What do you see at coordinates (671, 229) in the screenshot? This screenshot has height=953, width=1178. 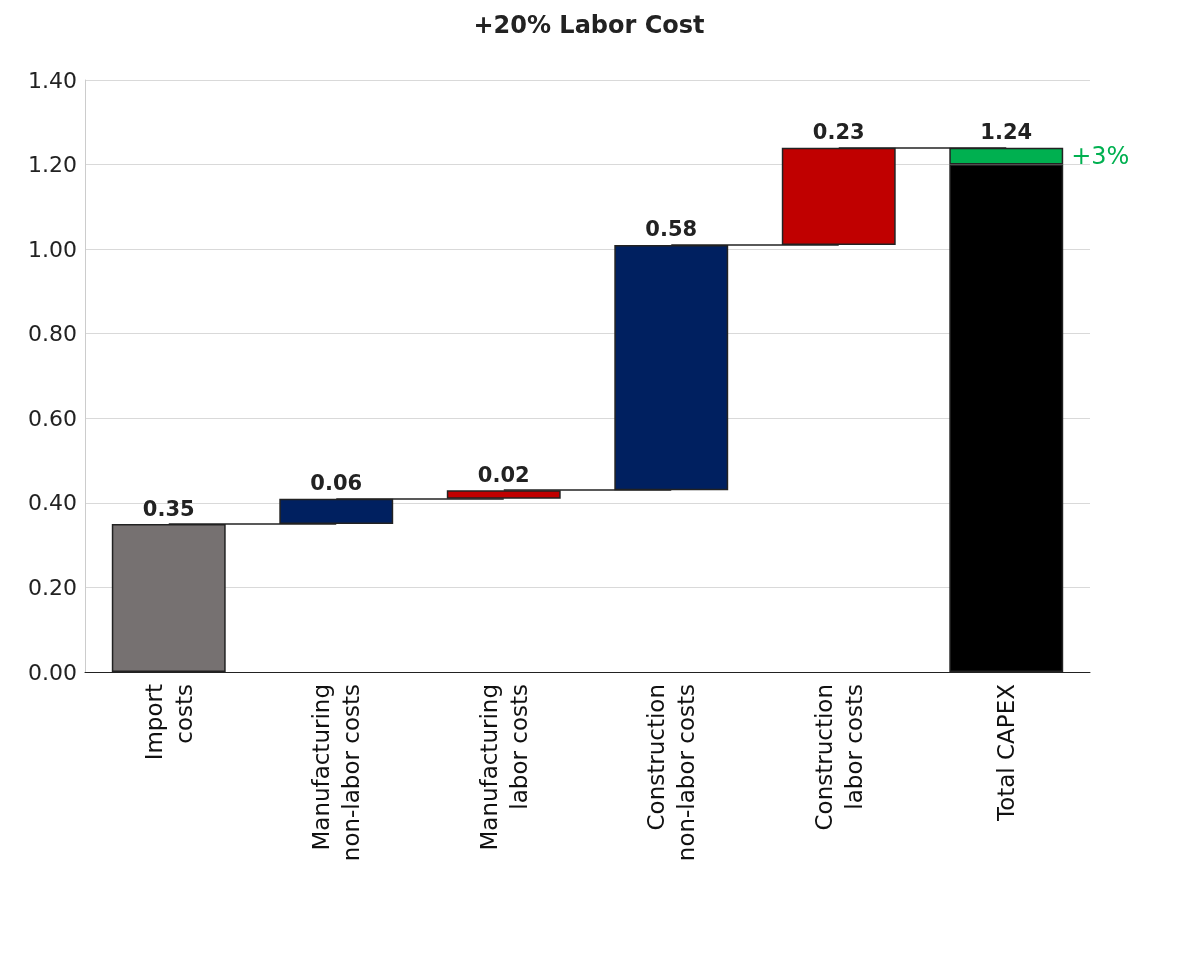 I see `data-label: 0.58` at bounding box center [671, 229].